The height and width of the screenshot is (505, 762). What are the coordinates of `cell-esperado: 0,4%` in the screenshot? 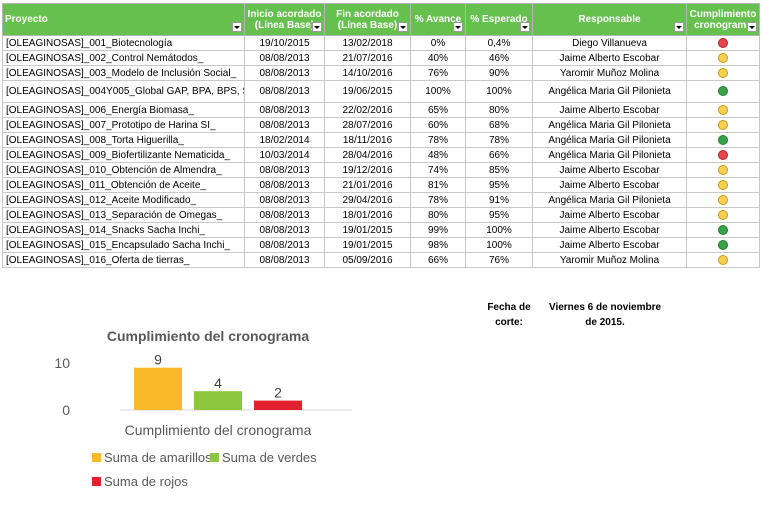 It's located at (499, 43).